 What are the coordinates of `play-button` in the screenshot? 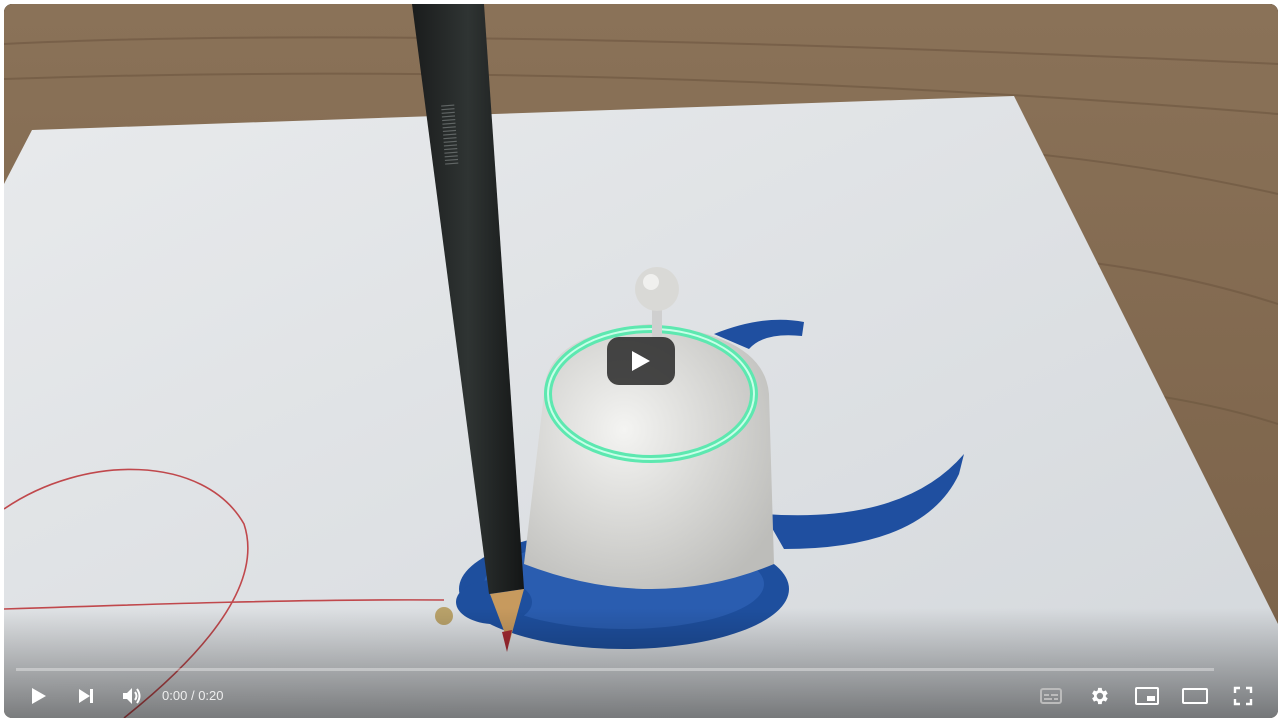 It's located at (38, 696).